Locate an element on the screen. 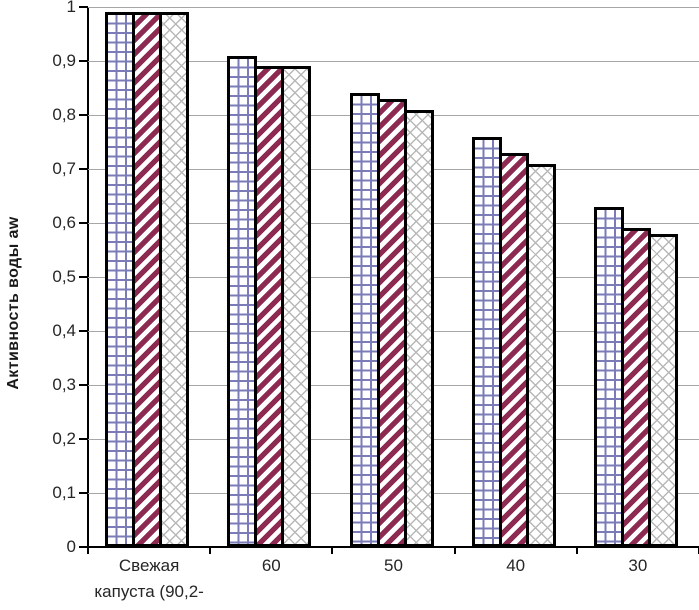  bar-cross-cat1 is located at coordinates (174, 279).